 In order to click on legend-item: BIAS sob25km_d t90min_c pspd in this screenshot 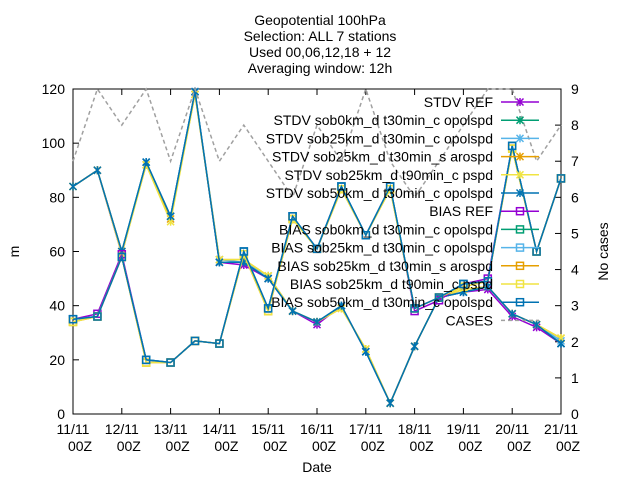, I will do `click(414, 284)`.